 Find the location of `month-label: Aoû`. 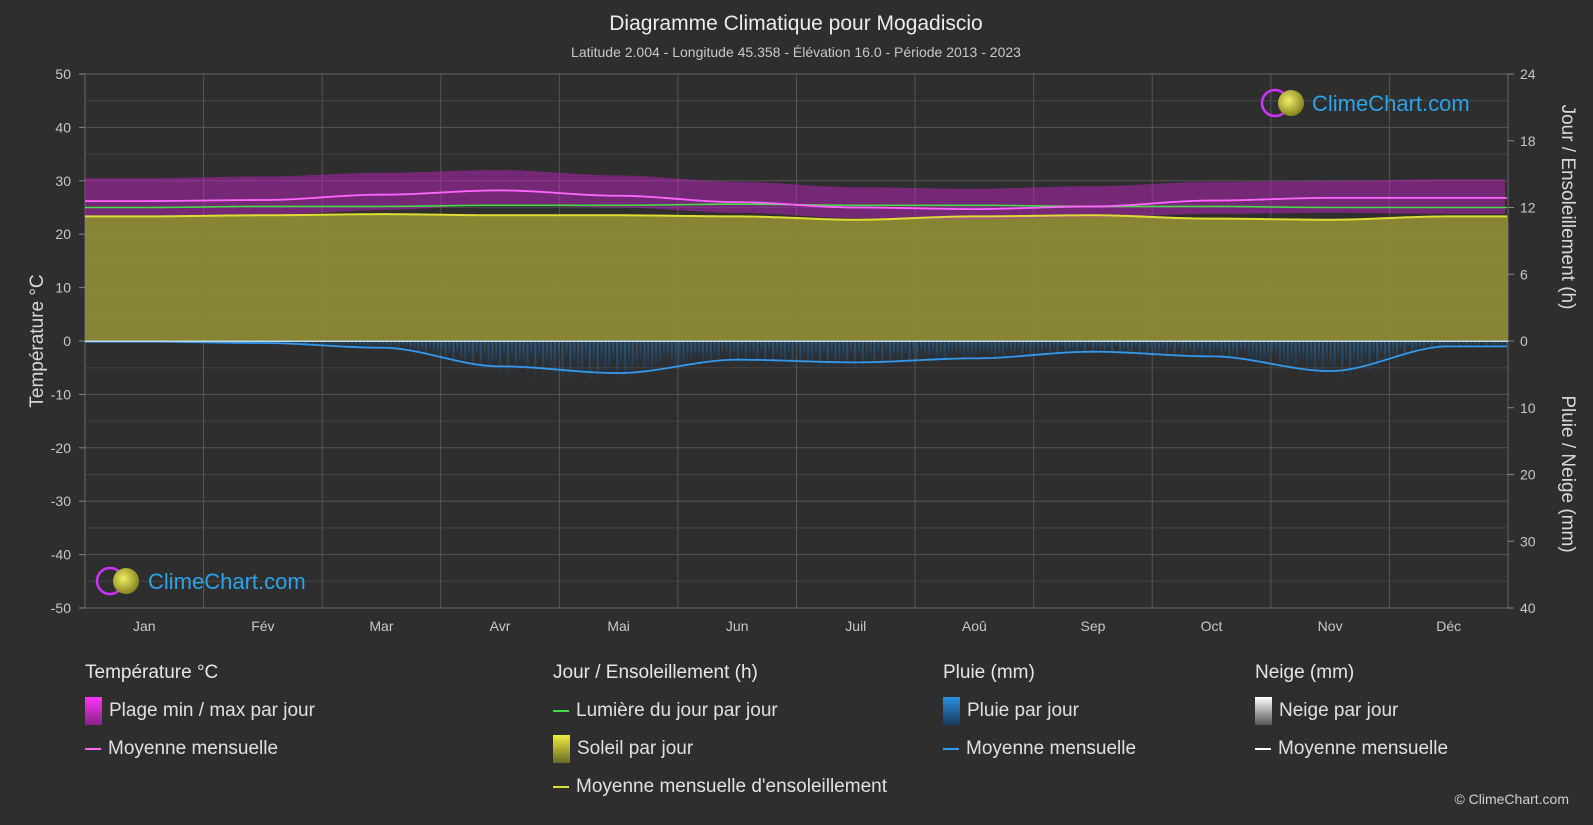

month-label: Aoû is located at coordinates (974, 626).